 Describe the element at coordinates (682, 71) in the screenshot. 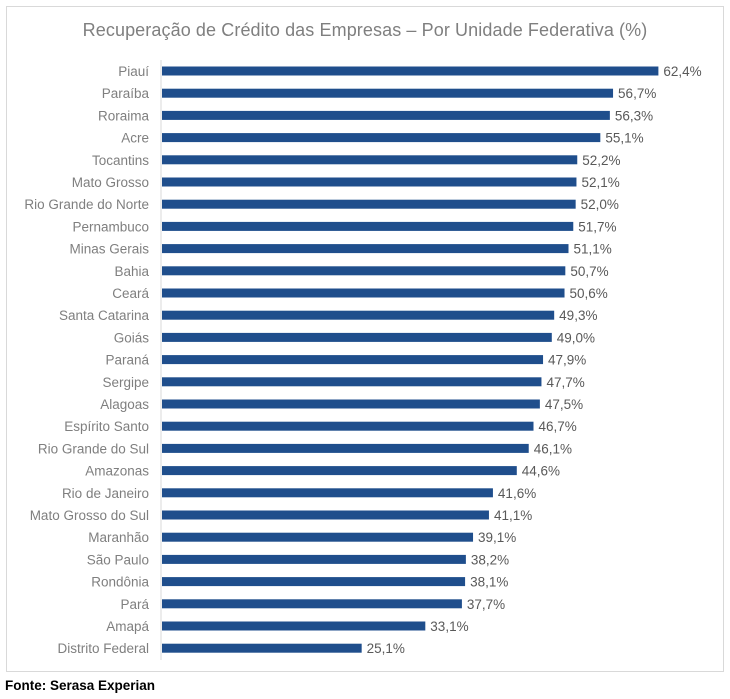

I see `data-label: 62,4%` at that location.